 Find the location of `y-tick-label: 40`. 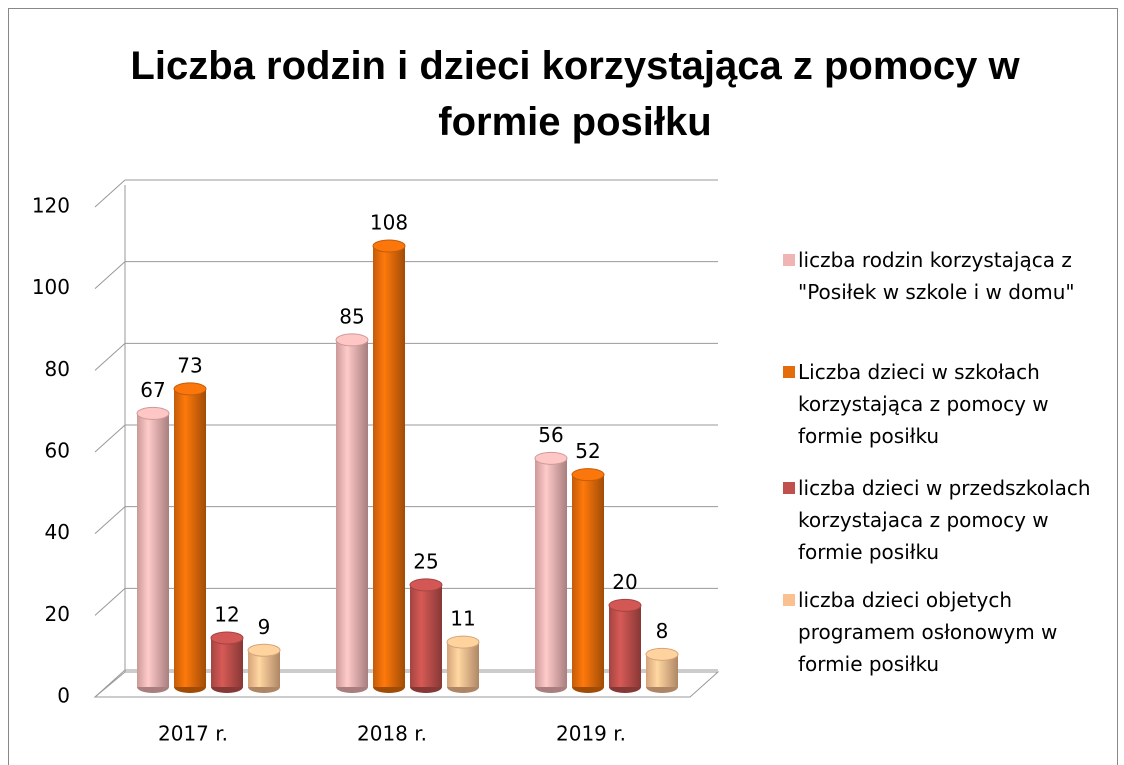

y-tick-label: 40 is located at coordinates (57, 532).